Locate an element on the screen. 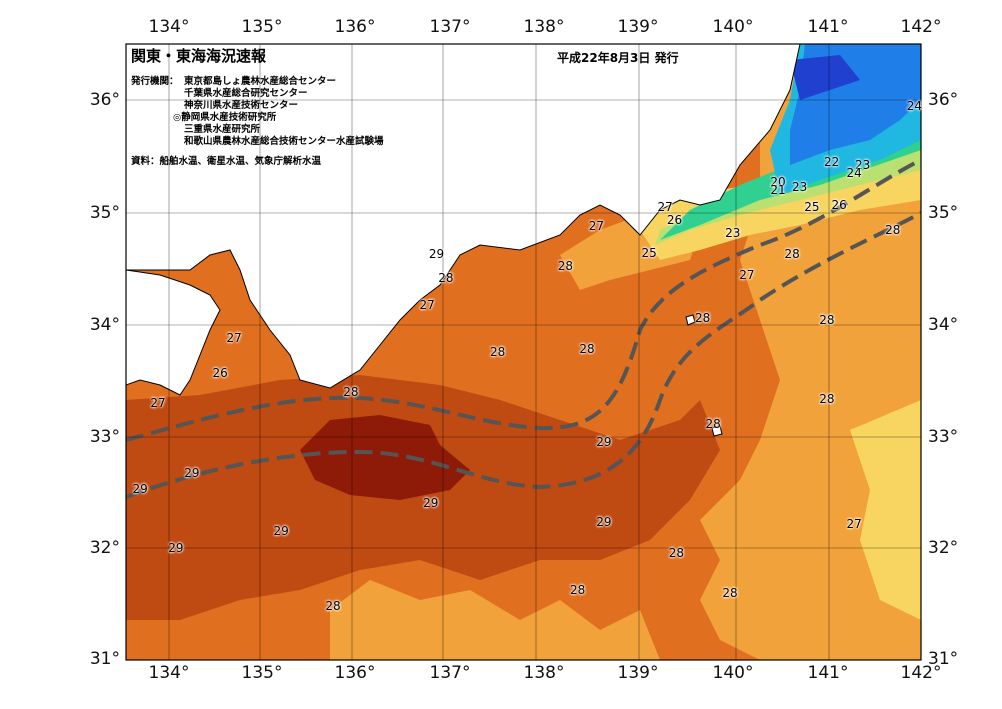 This screenshot has height=709, width=1002. institutions-label: 発行機関： is located at coordinates (155, 81).